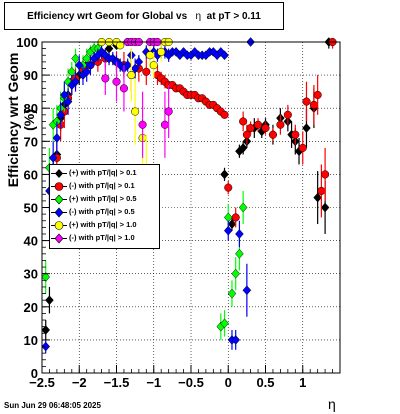  Describe the element at coordinates (21, 120) in the screenshot. I see `y-axis-label: Efficiency wrt Geom (%)` at that location.